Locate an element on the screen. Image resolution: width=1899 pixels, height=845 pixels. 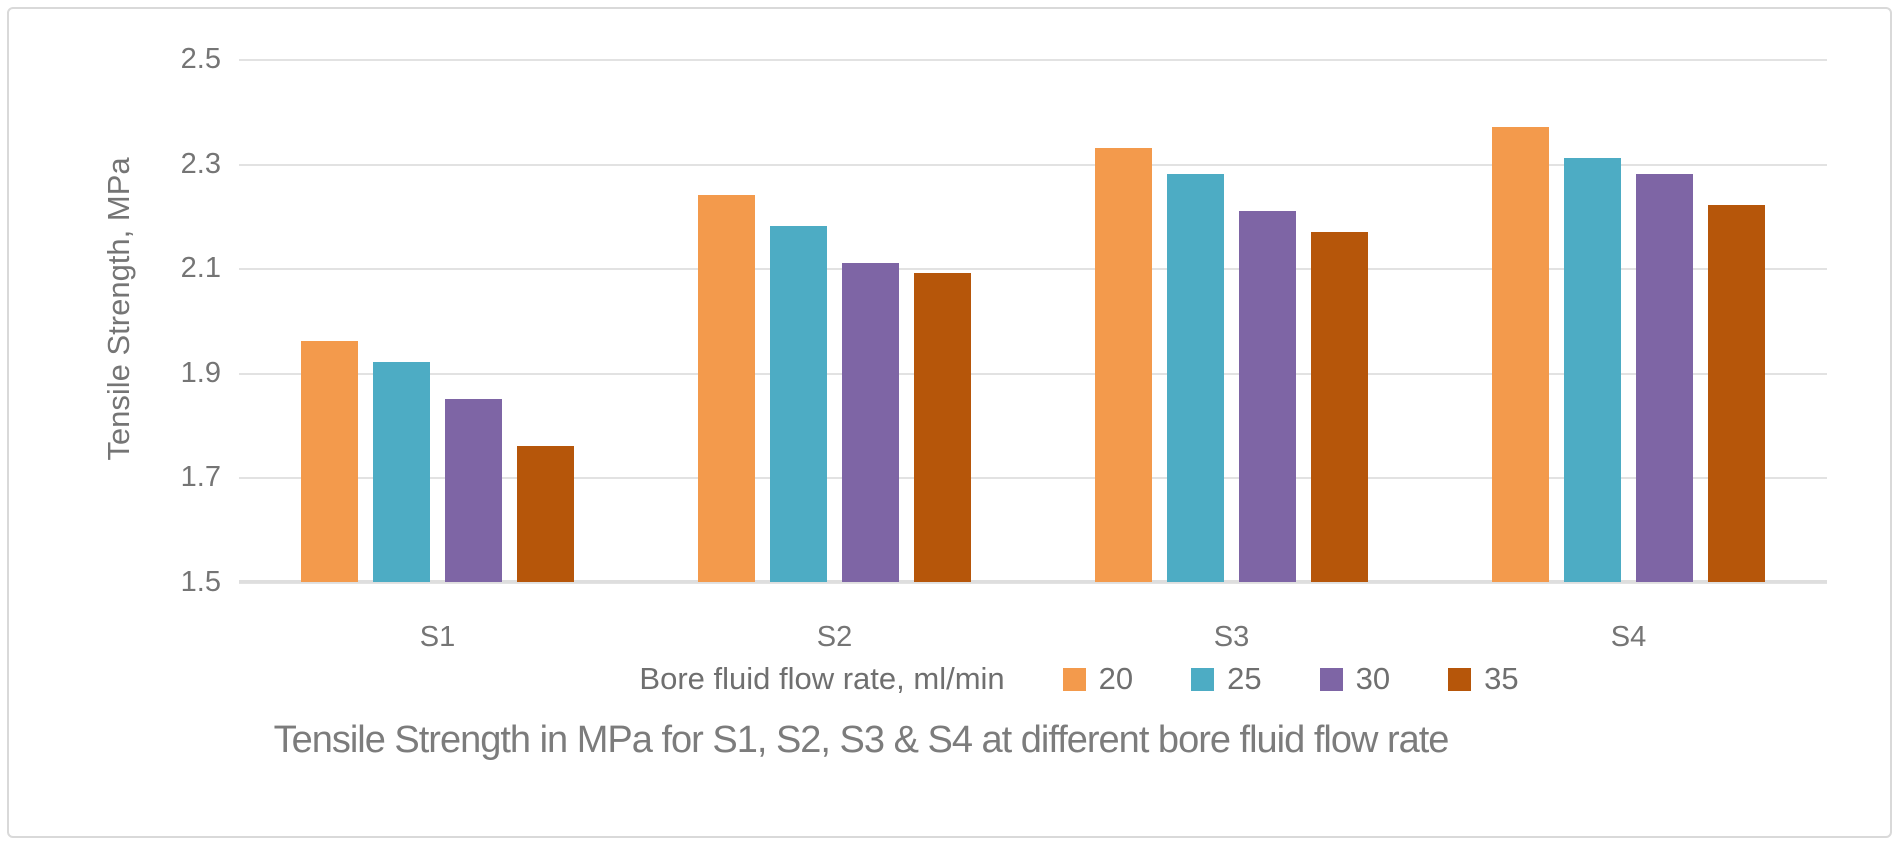
gridline-y-2.1 is located at coordinates (1033, 269).